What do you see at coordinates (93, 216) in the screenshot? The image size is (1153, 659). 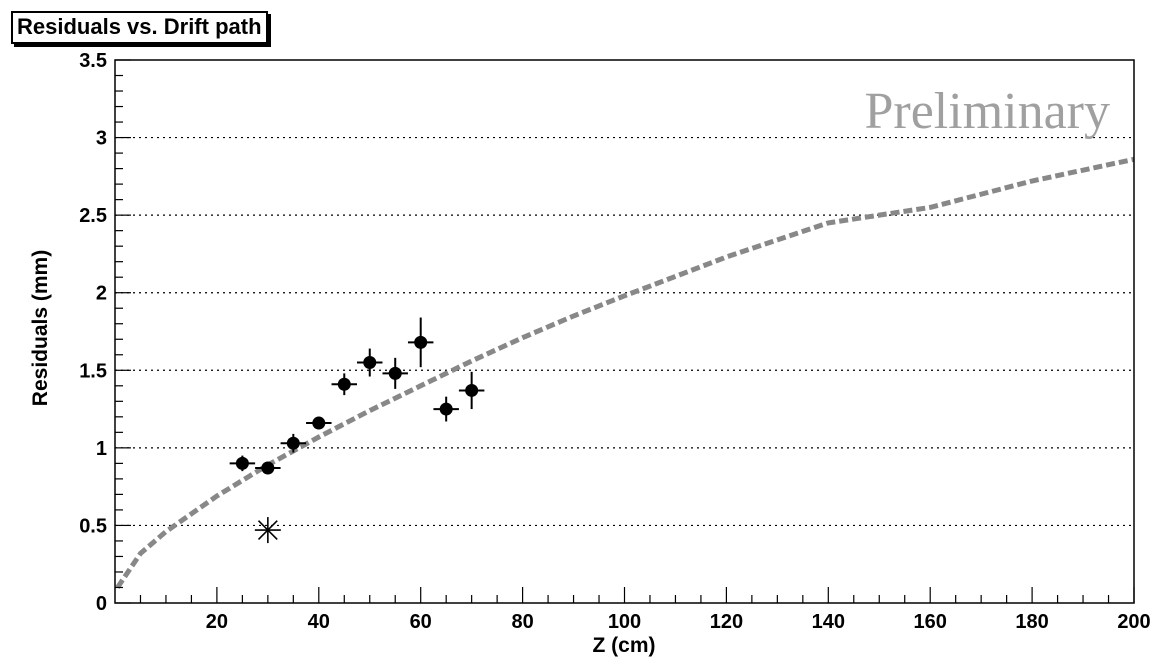 I see `y-tick-label: 2.5` at bounding box center [93, 216].